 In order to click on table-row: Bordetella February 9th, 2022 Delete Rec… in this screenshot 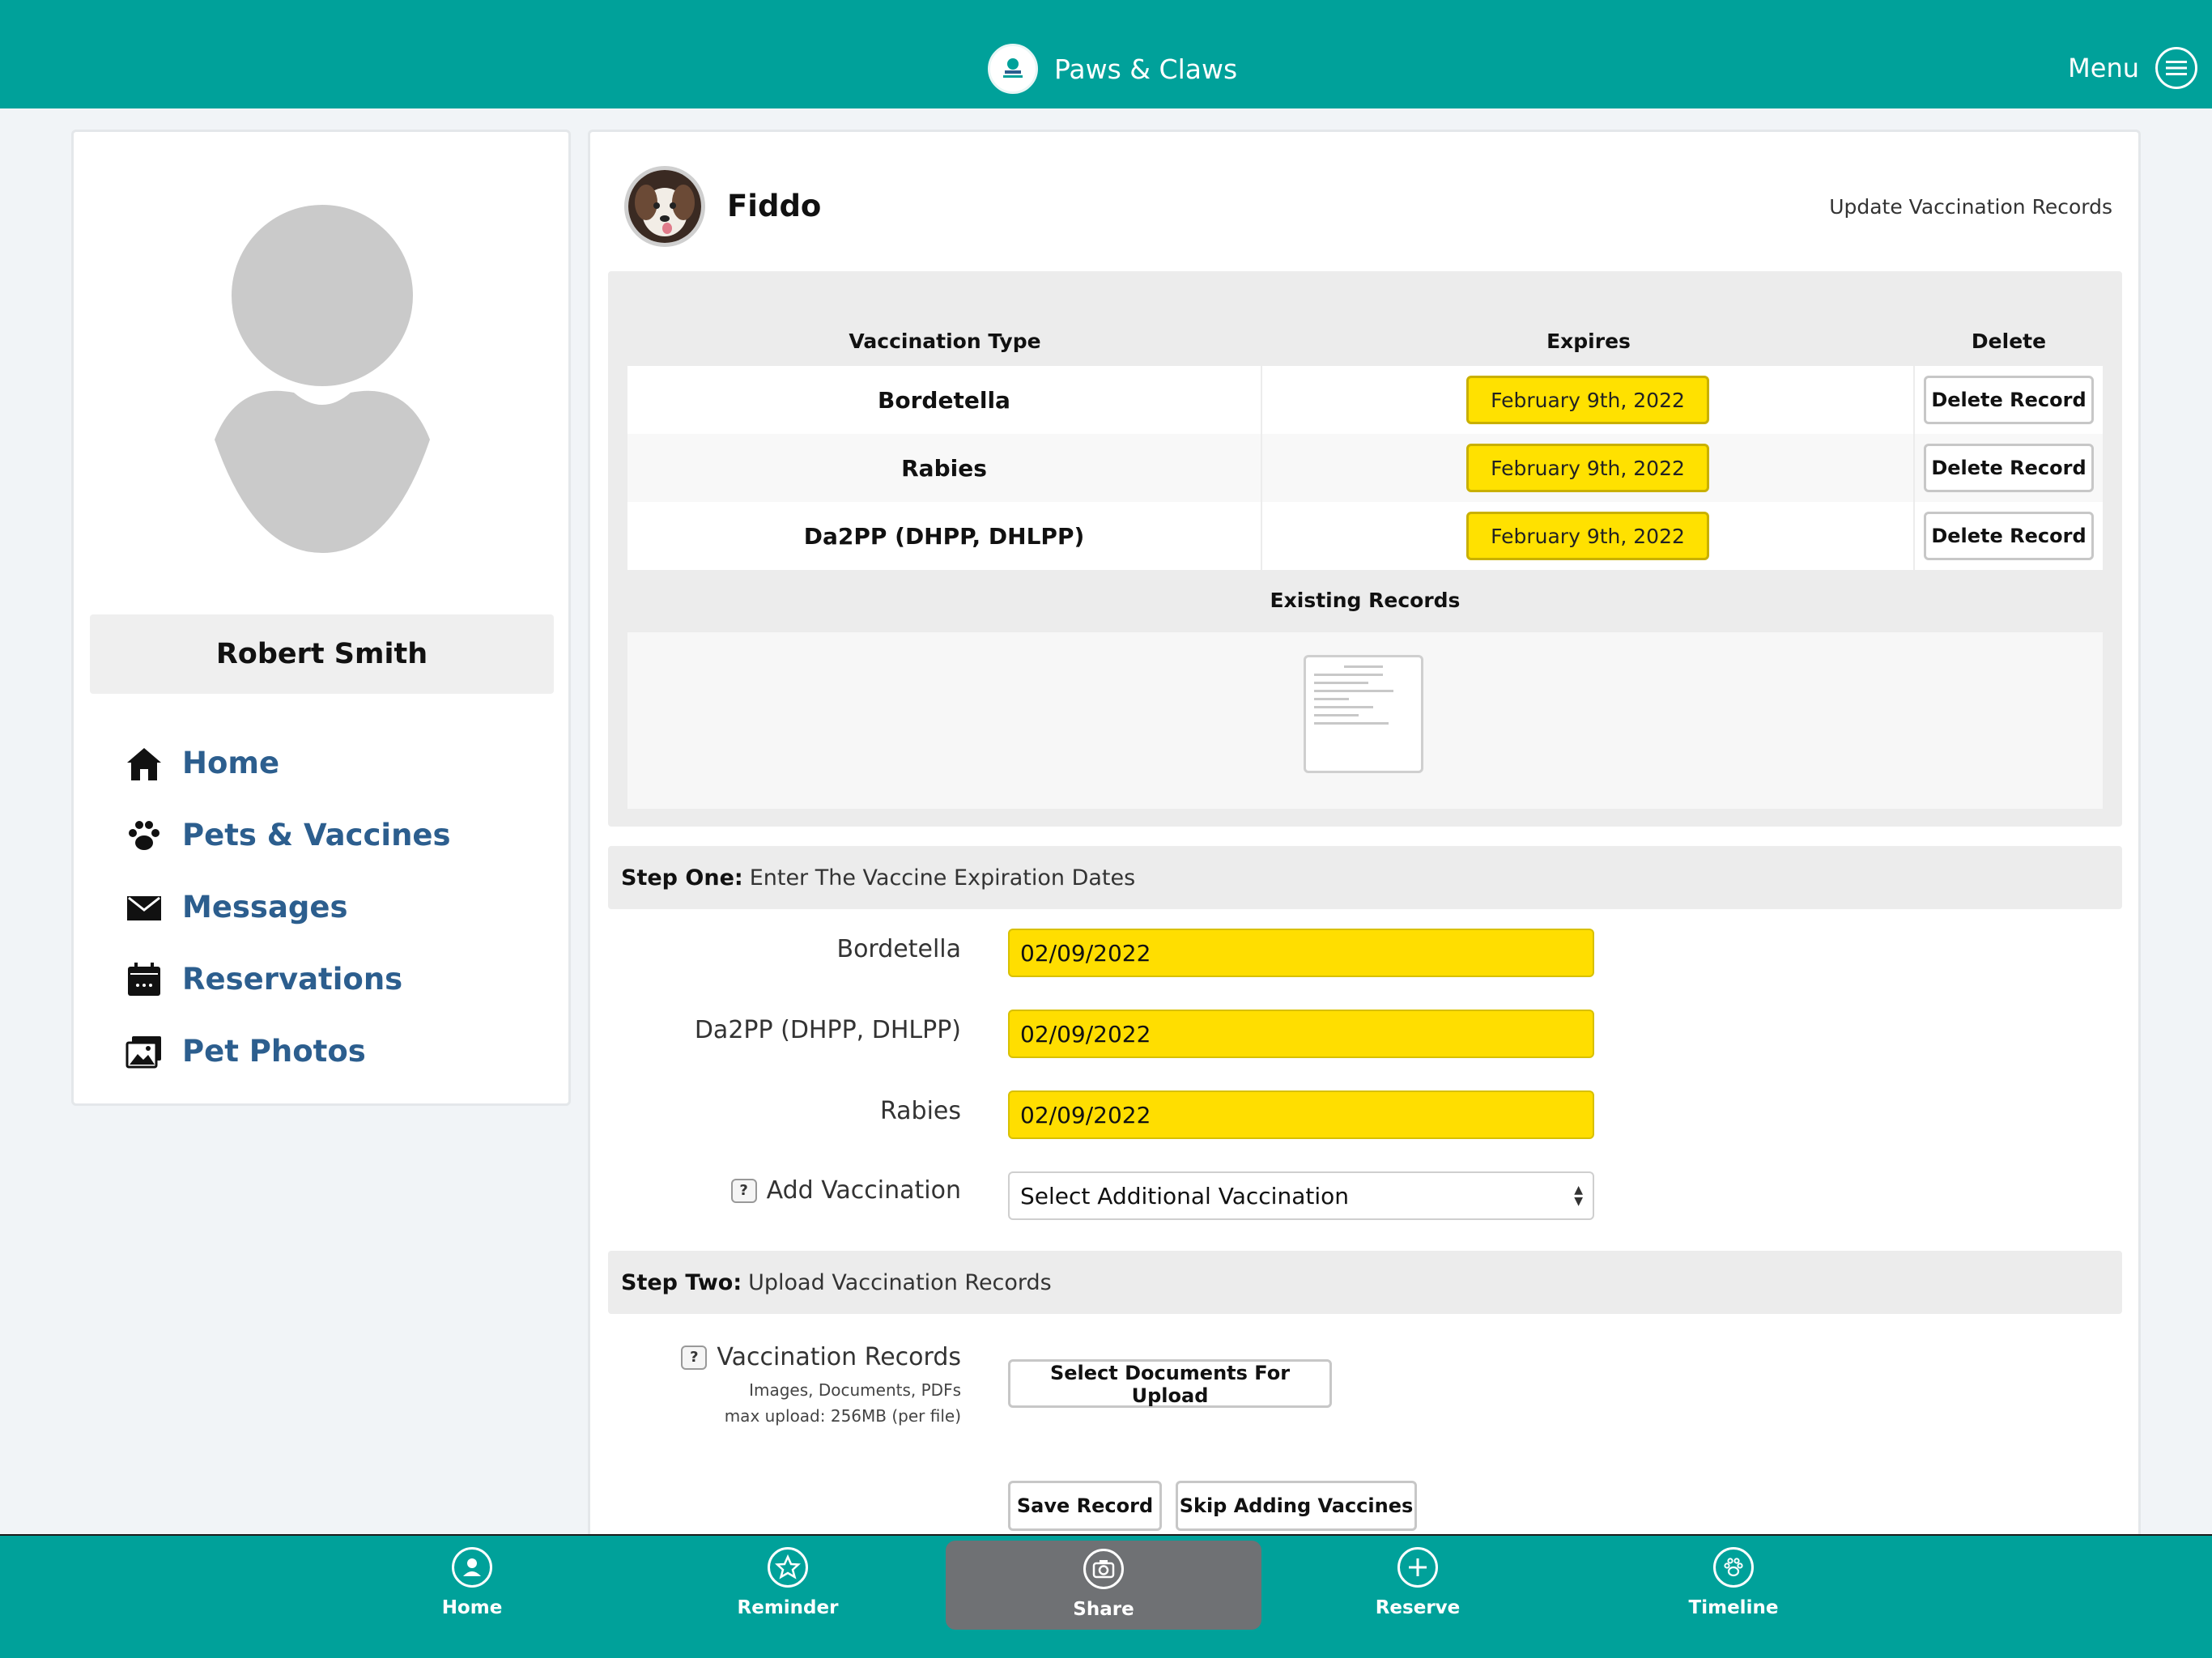, I will do `click(1365, 400)`.